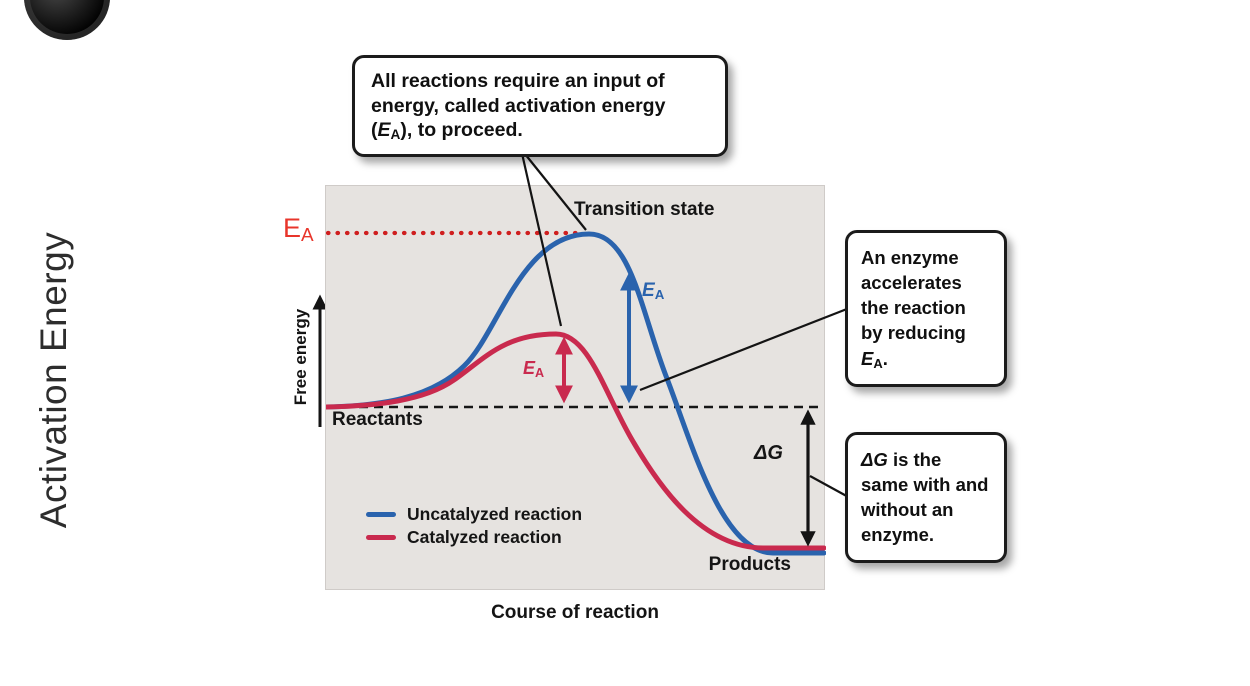 The image size is (1250, 686). Describe the element at coordinates (768, 453) in the screenshot. I see `delta-g-label: ΔG` at that location.